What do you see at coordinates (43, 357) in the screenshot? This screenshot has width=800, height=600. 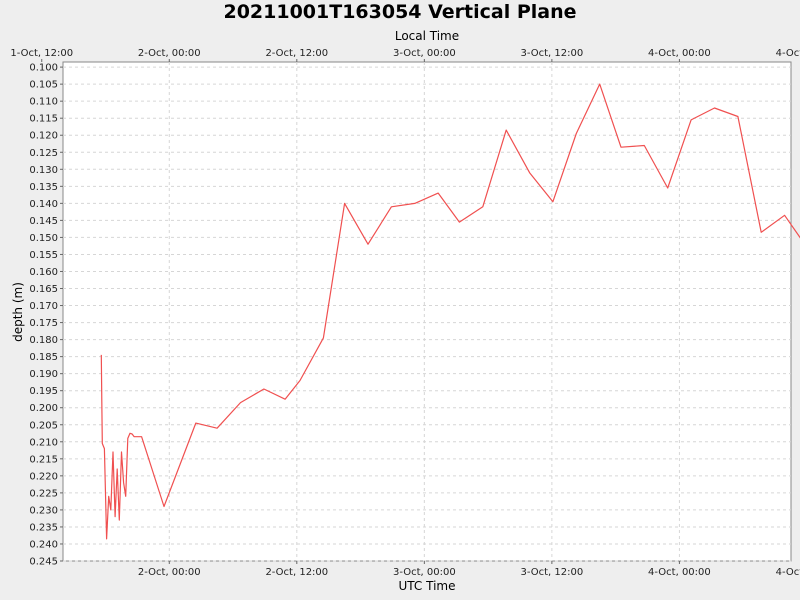 I see `y-tick-label: 0.185` at bounding box center [43, 357].